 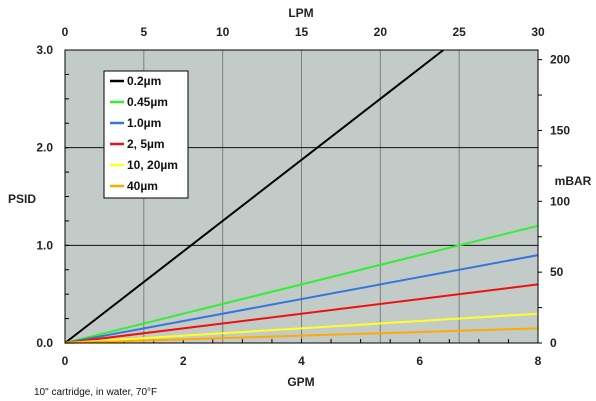 I want to click on bottom-tick-label: 2, so click(x=183, y=361).